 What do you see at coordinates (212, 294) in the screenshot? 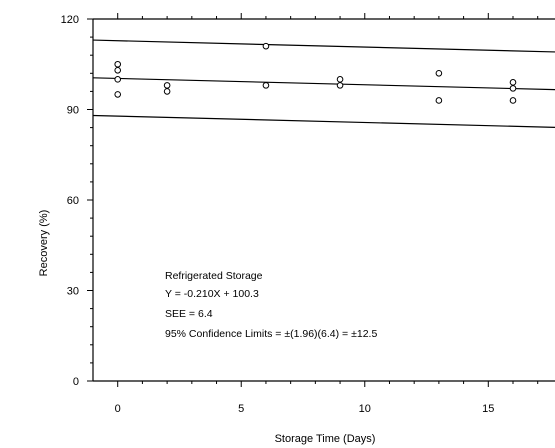
I see `annotation-equation: Y = -0.210X + 100.3` at bounding box center [212, 294].